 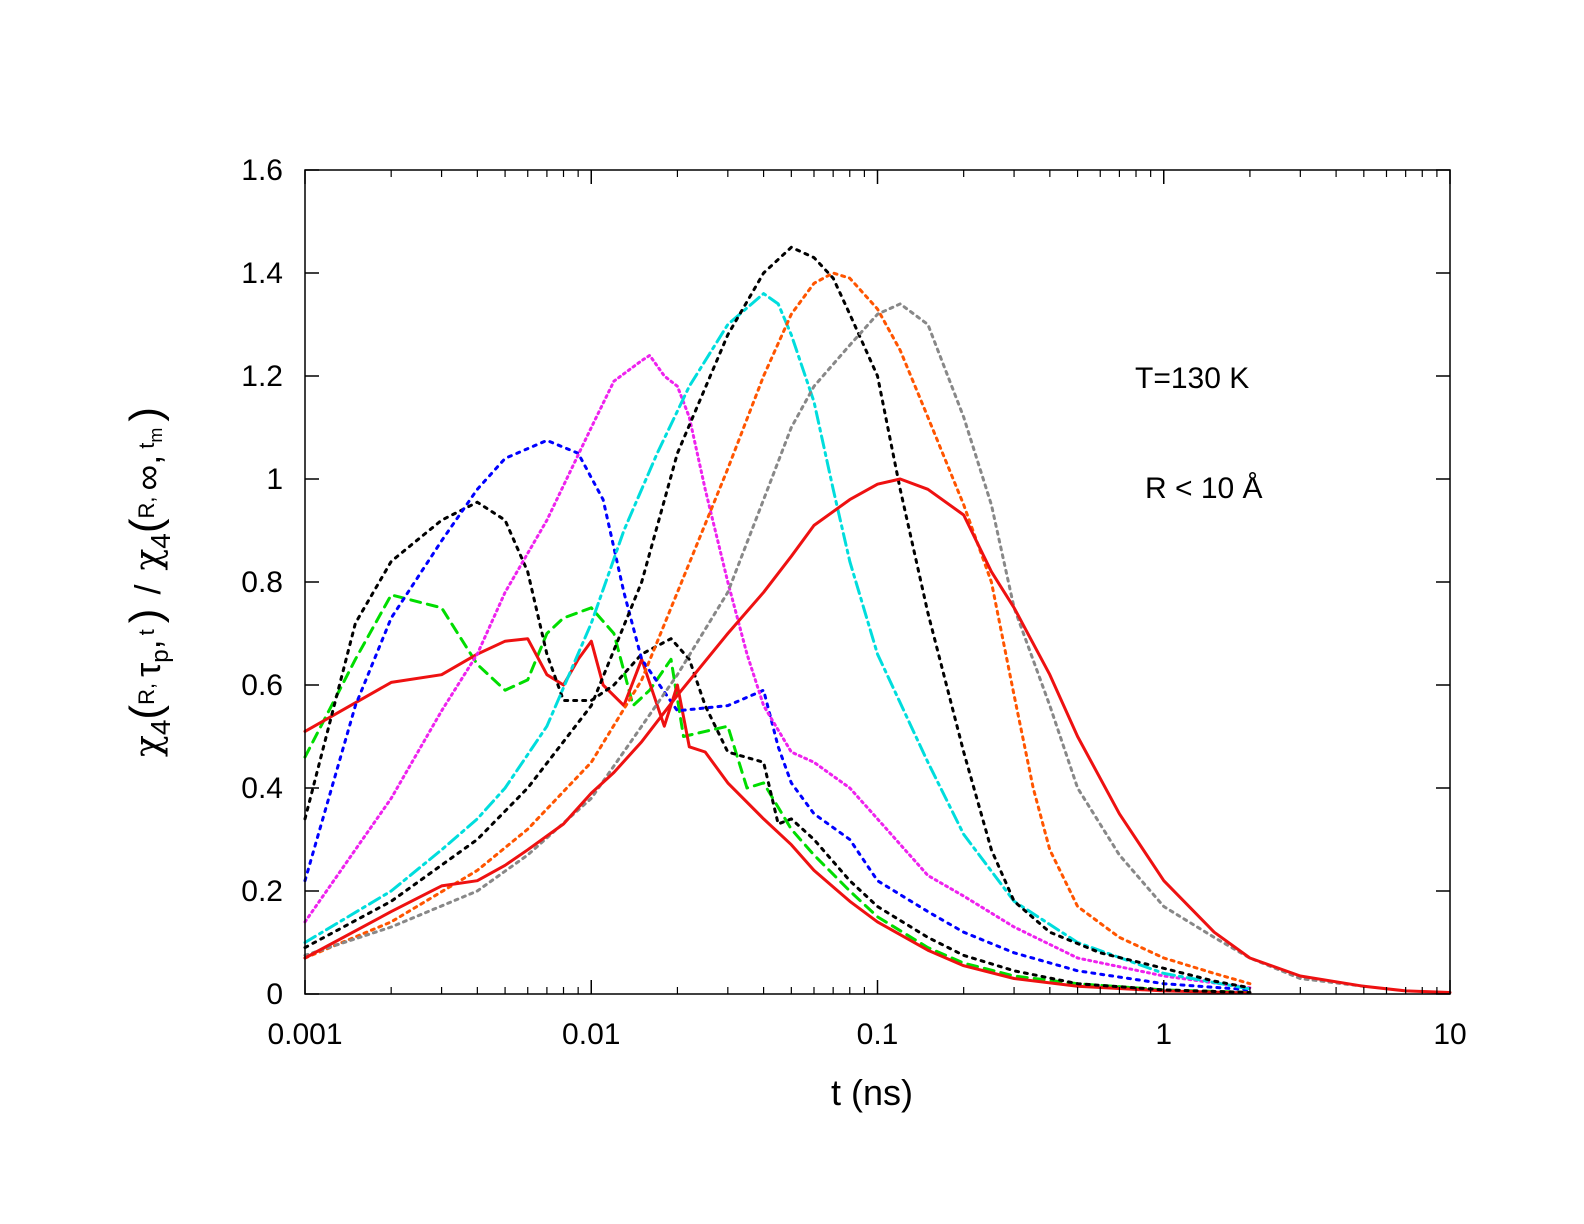 What do you see at coordinates (160, 728) in the screenshot?
I see `ylabel-sub-four: 4` at bounding box center [160, 728].